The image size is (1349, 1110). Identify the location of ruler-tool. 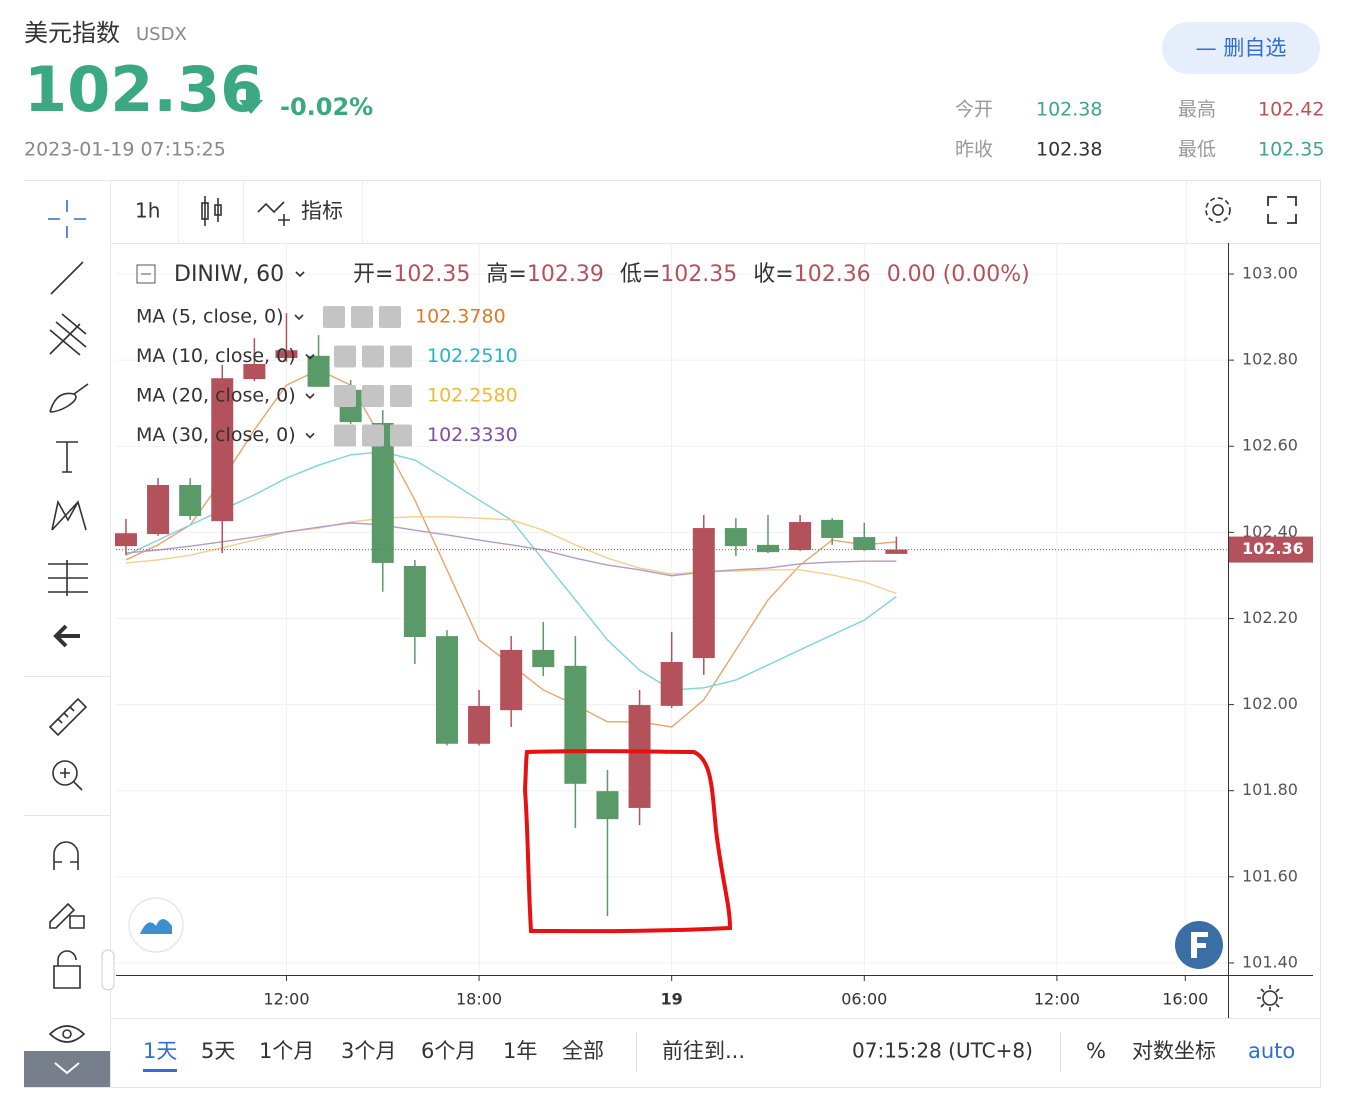
(68, 717).